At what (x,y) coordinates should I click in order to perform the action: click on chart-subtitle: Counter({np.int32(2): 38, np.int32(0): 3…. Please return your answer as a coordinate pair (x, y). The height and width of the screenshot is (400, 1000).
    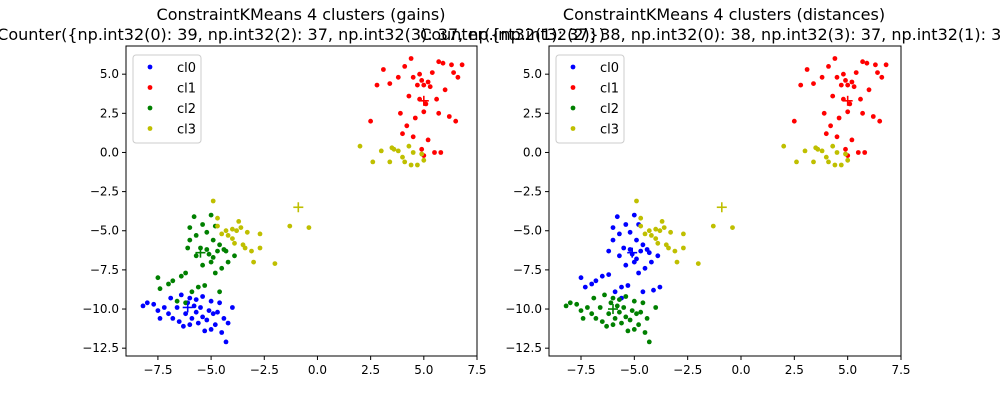
    Looking at the image, I should click on (710, 34).